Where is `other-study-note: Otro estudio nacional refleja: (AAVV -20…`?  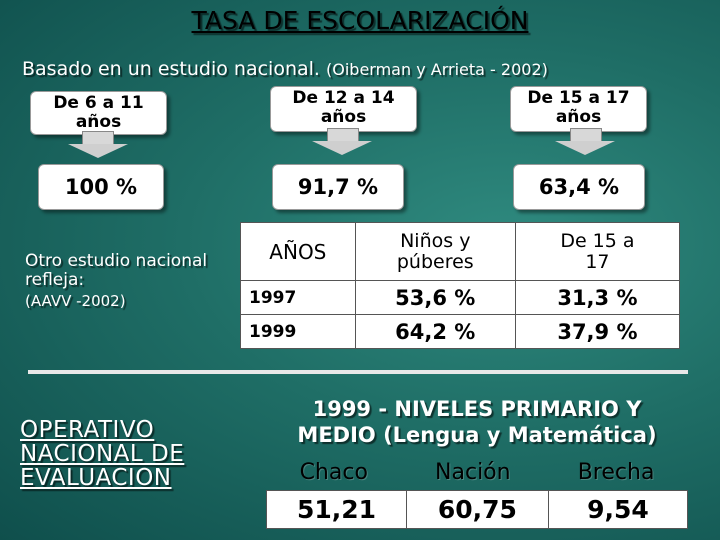 other-study-note: Otro estudio nacional refleja: (AAVV -20… is located at coordinates (120, 281).